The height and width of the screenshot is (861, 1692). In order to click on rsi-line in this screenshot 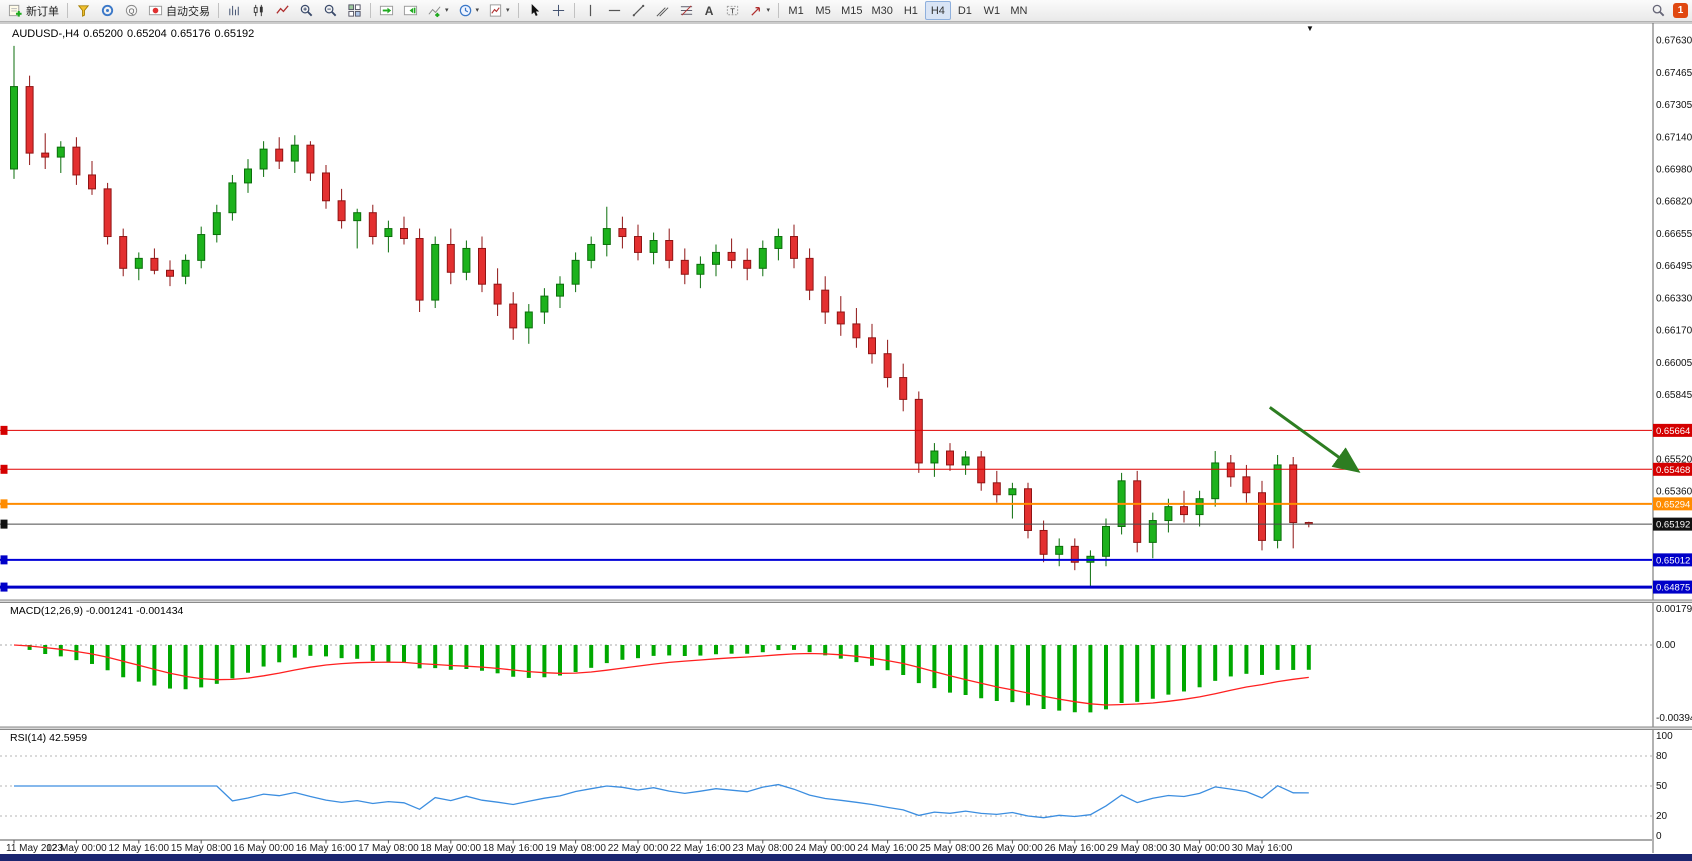, I will do `click(661, 801)`.